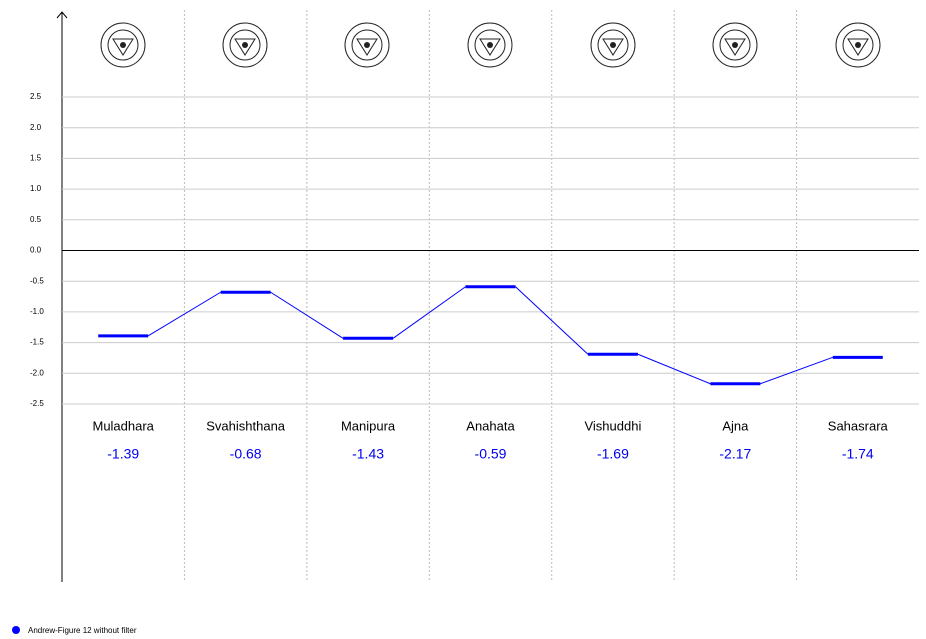 The image size is (926, 639). Describe the element at coordinates (735, 454) in the screenshot. I see `value-label: -2.17` at that location.